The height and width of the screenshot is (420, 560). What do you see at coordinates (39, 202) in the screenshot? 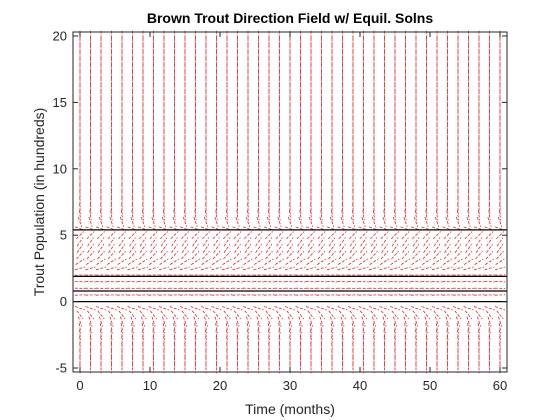
I see `y-axis-label: Trout Population (in hundreds)` at bounding box center [39, 202].